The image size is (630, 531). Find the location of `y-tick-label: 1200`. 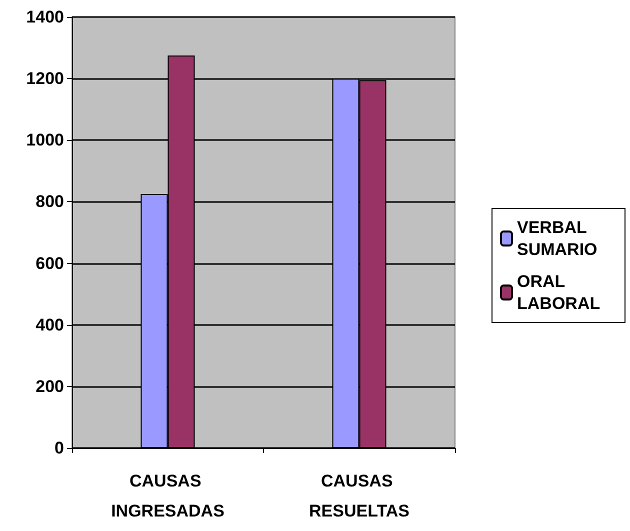

y-tick-label: 1200 is located at coordinates (45, 78).